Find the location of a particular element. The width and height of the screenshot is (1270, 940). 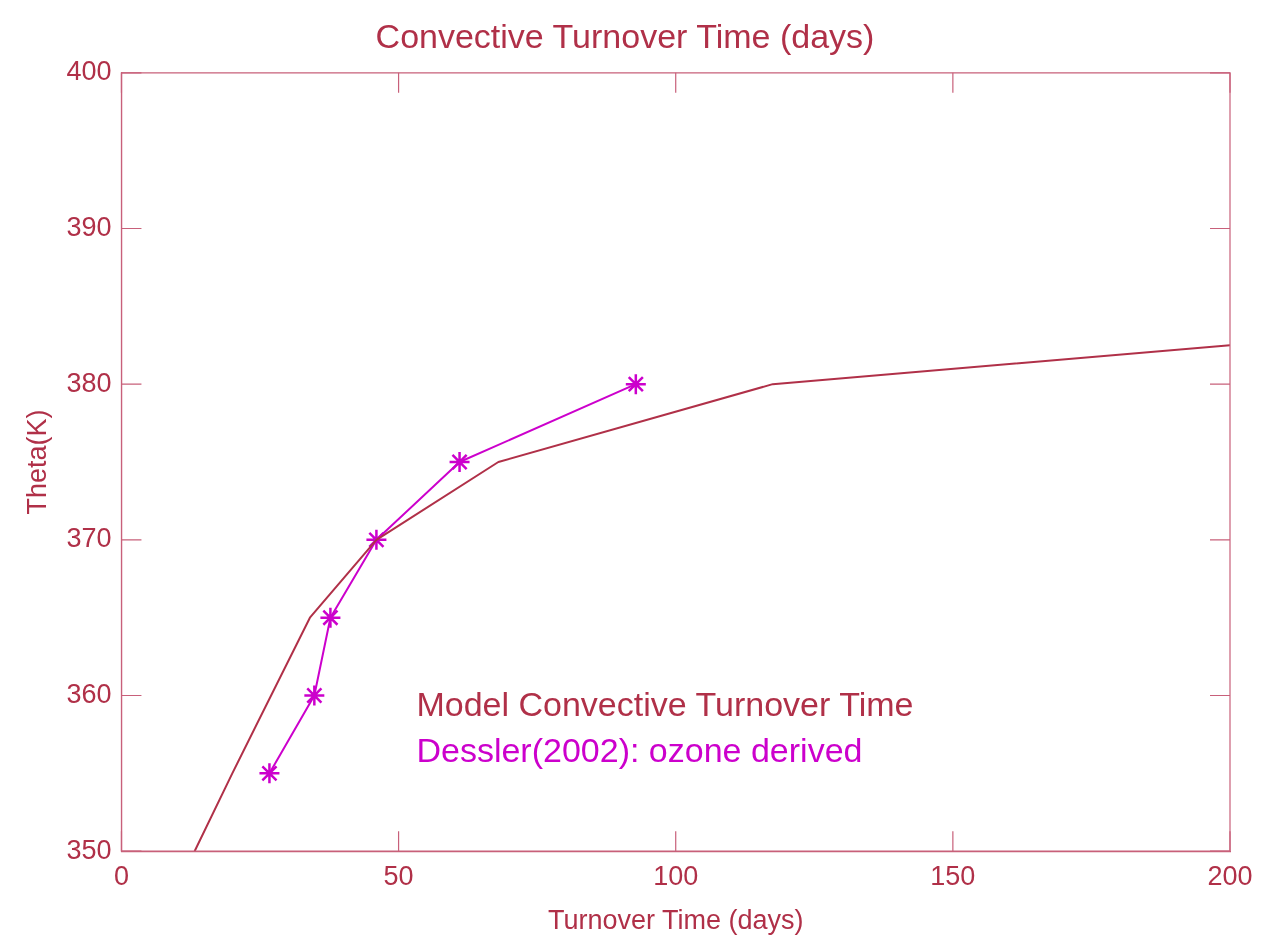

x-axis-title: Turnover Time (days) is located at coordinates (675, 920).